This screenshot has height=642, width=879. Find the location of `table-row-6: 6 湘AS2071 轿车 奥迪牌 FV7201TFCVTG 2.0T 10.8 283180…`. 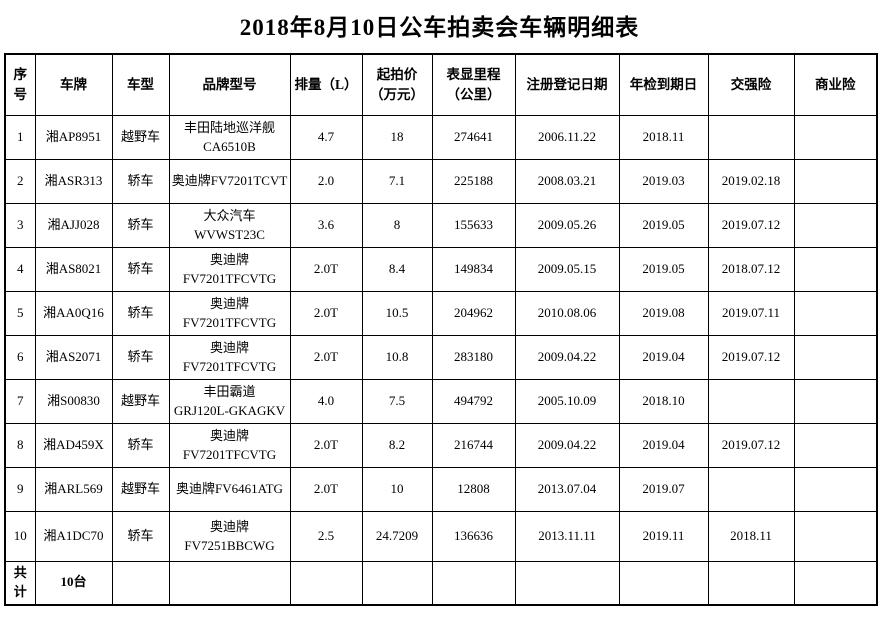

table-row-6: 6 湘AS2071 轿车 奥迪牌 FV7201TFCVTG 2.0T 10.8 283180… is located at coordinates (441, 358).